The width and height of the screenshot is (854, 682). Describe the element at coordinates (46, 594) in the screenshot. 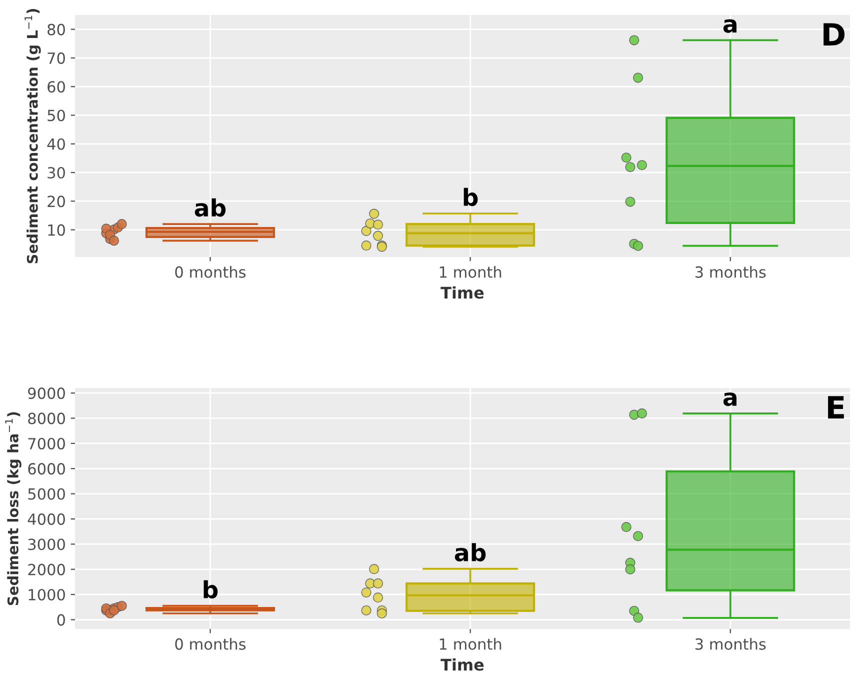

I see `y-tick-label: 1000` at that location.